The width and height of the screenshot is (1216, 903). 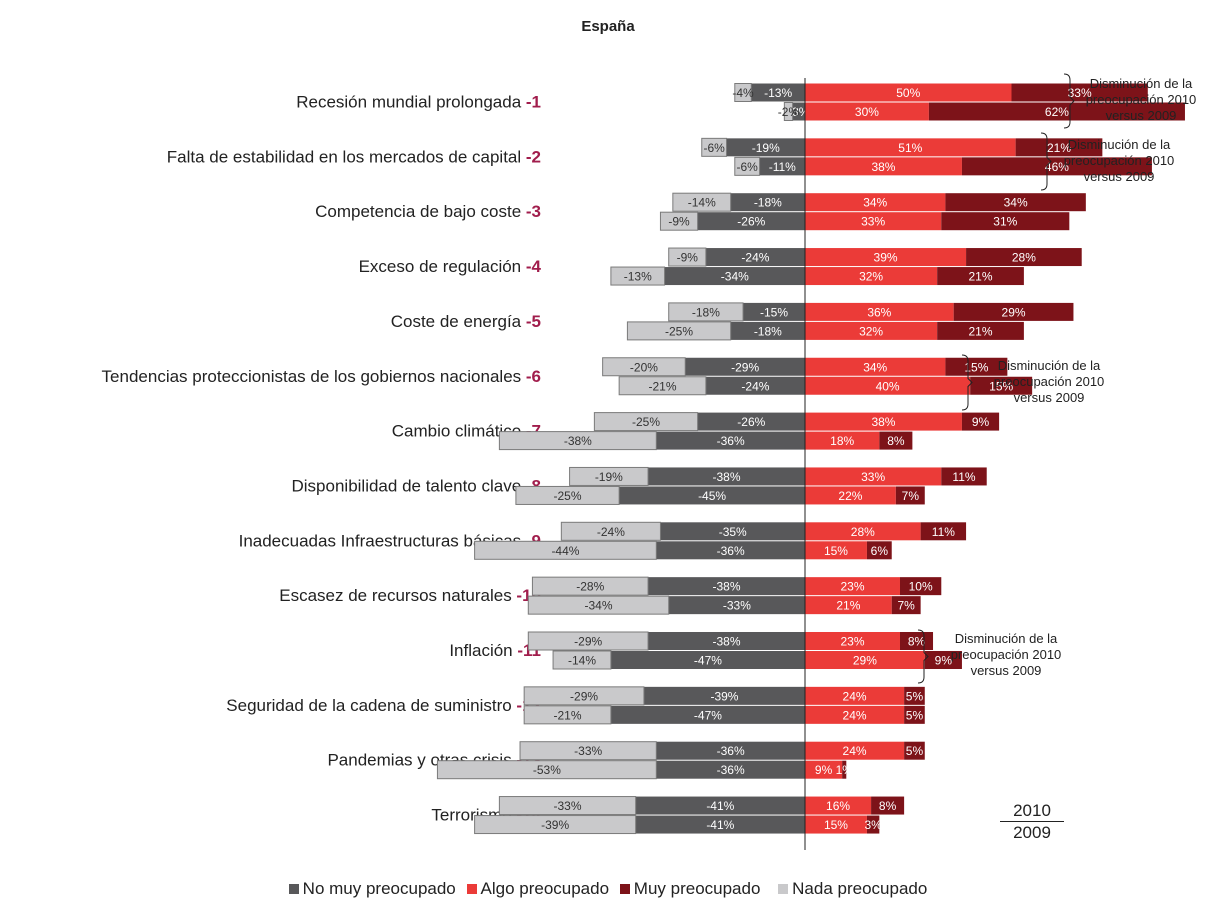 I want to click on legend-item-no-muy: No muy preocupado, so click(x=372, y=889).